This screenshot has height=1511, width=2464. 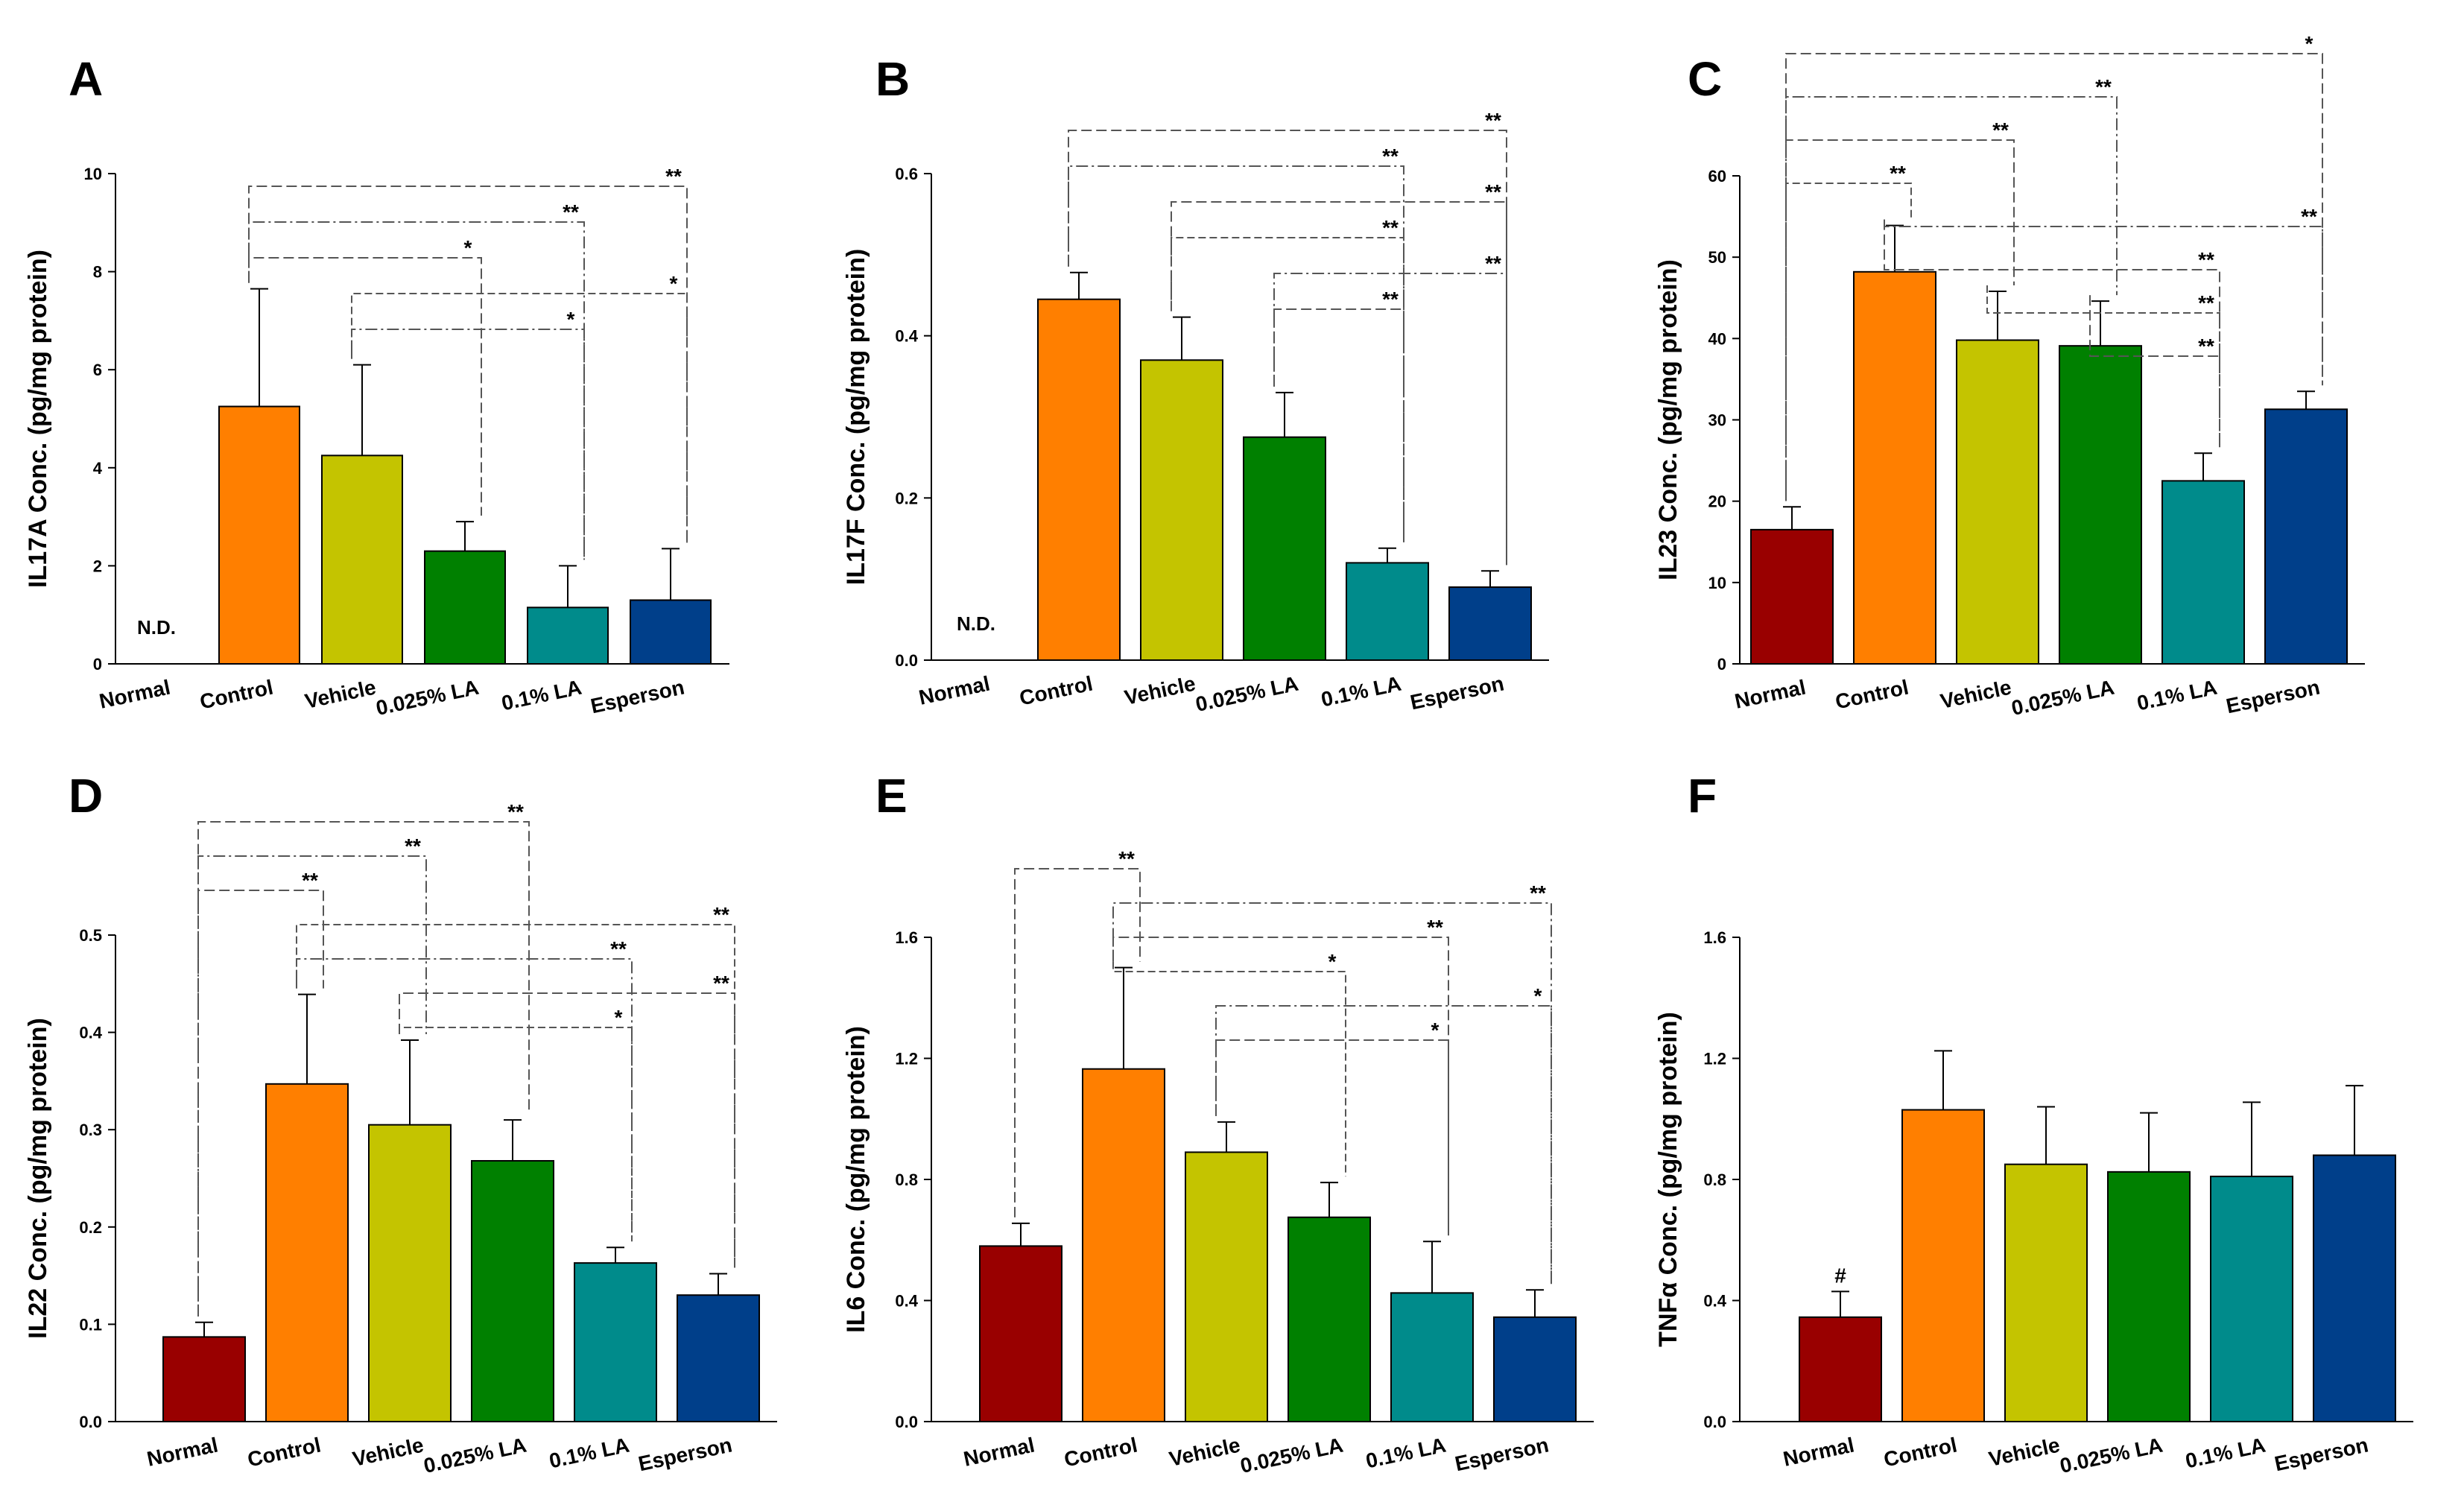 I want to click on y-tick-label: 0.6, so click(x=906, y=174).